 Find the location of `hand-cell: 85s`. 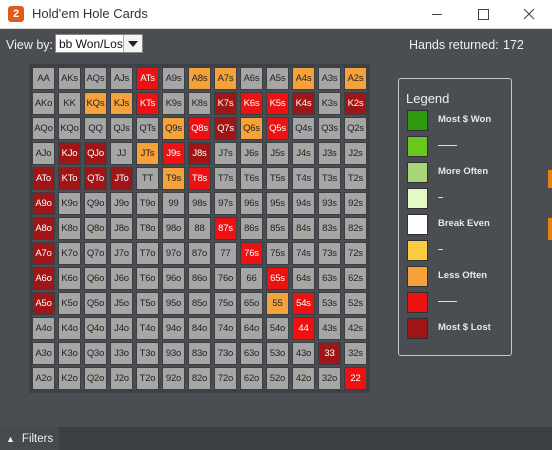

hand-cell: 85s is located at coordinates (277, 228).